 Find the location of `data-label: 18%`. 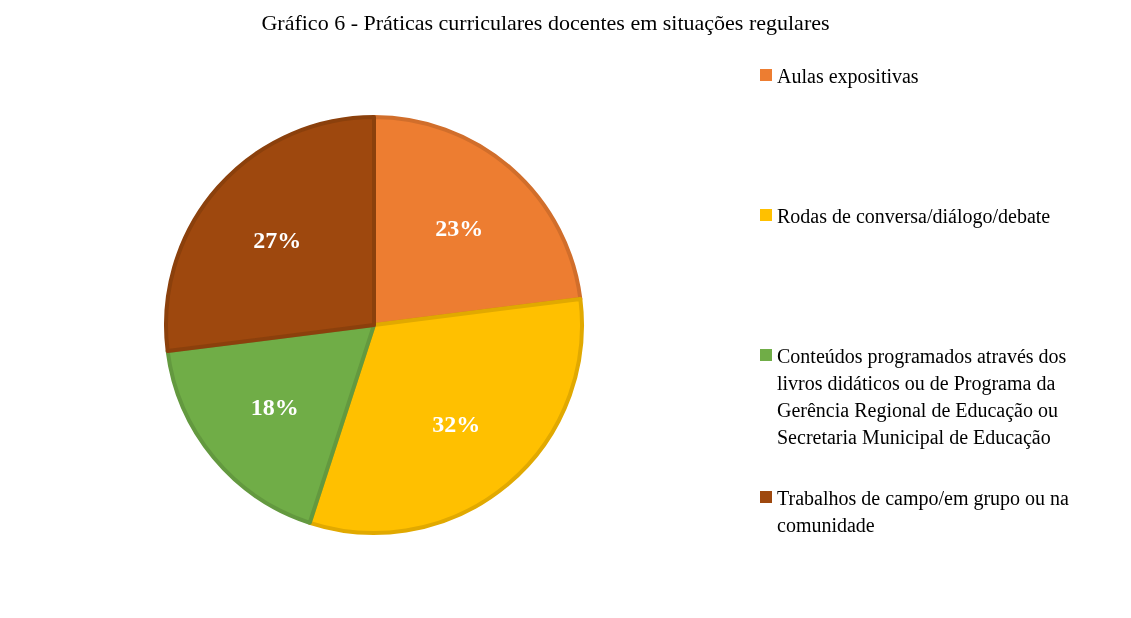

data-label: 18% is located at coordinates (274, 407).